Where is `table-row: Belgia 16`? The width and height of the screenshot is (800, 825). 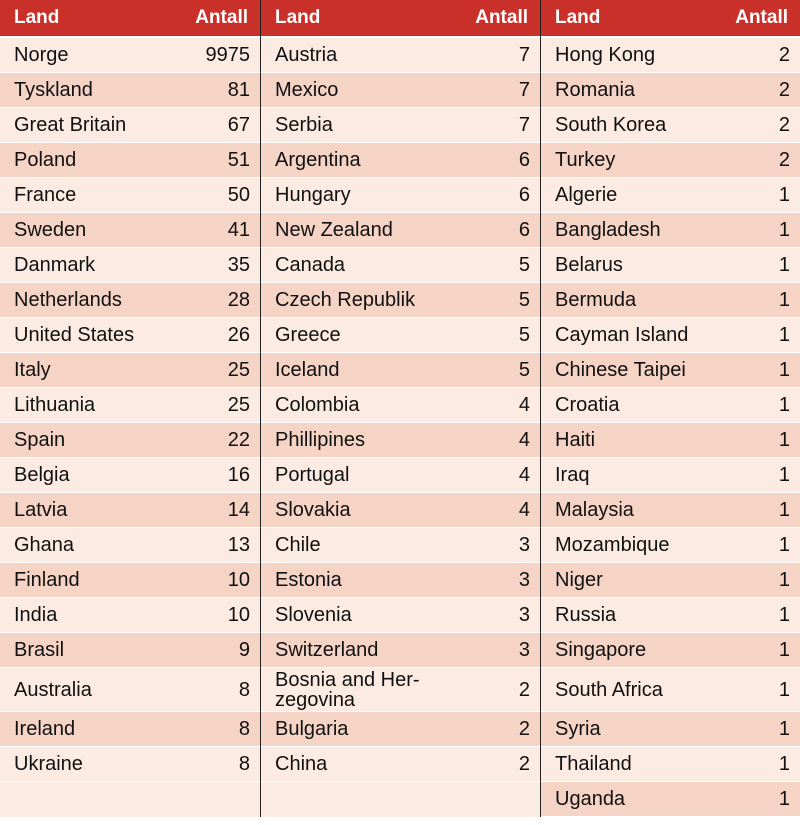
table-row: Belgia 16 is located at coordinates (130, 475).